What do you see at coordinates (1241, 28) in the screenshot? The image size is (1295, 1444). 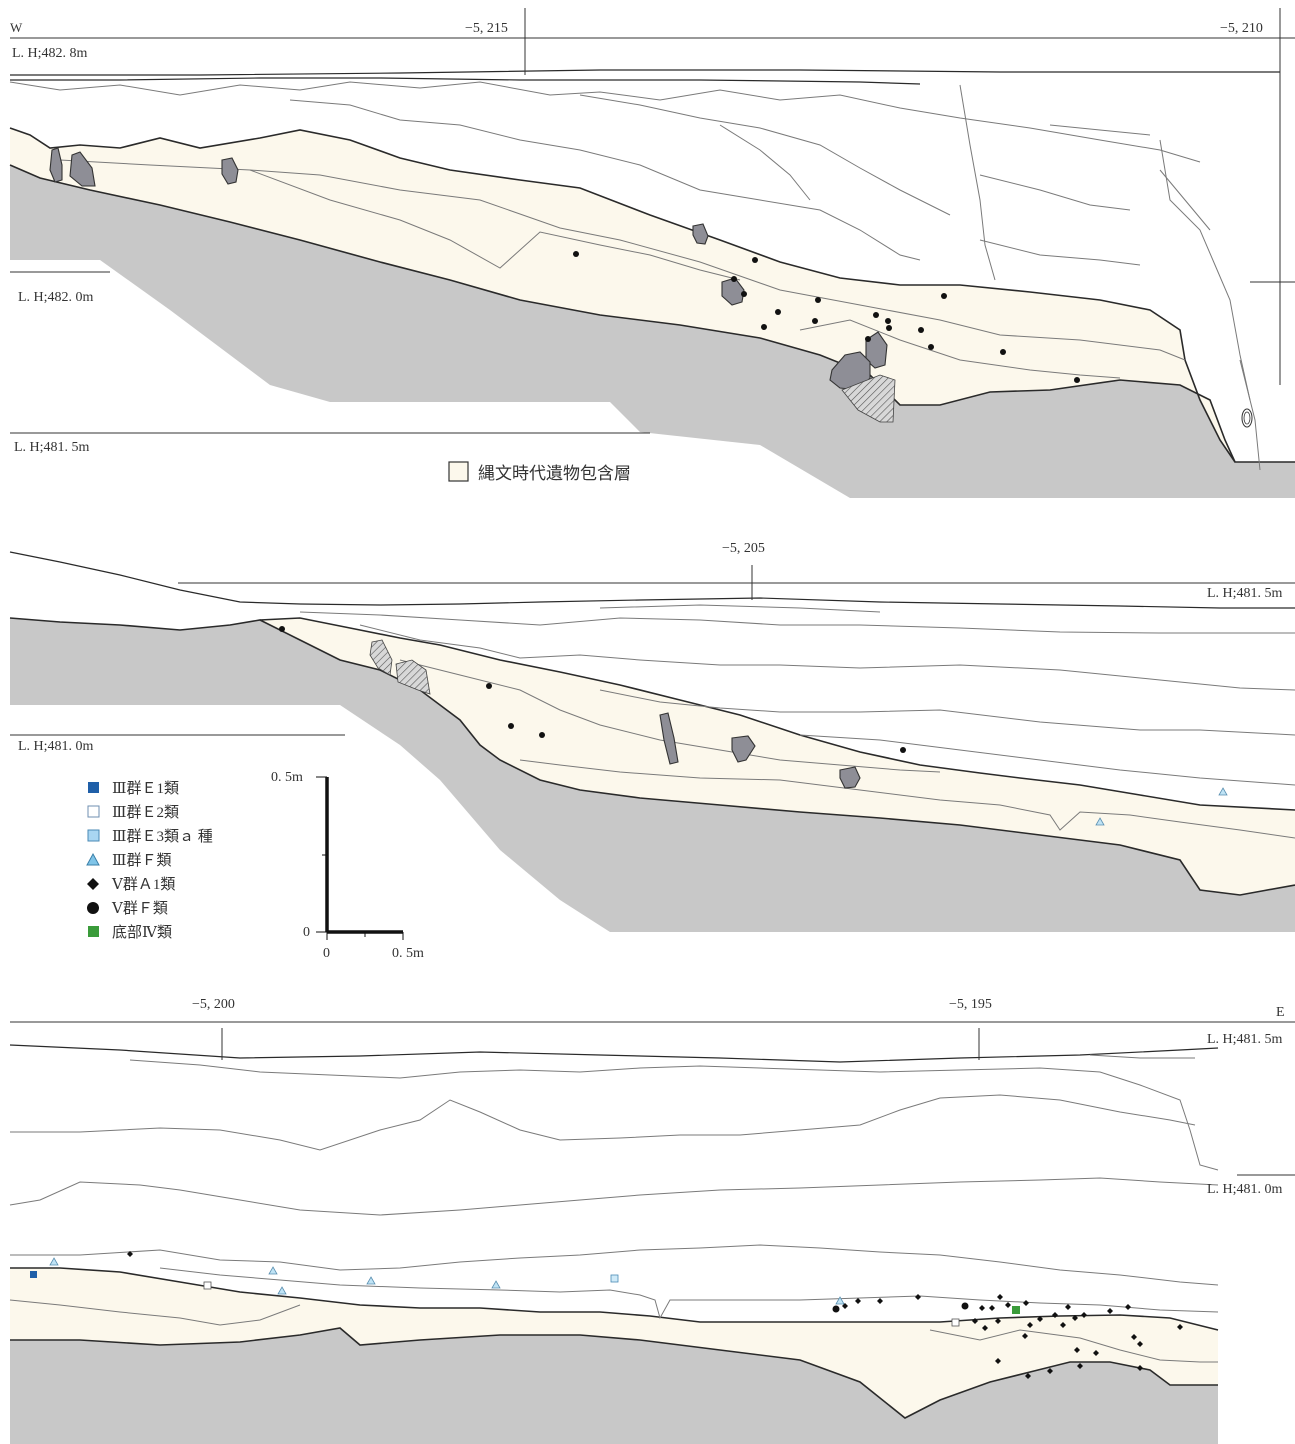 I see `grid-label: −5, 210` at bounding box center [1241, 28].